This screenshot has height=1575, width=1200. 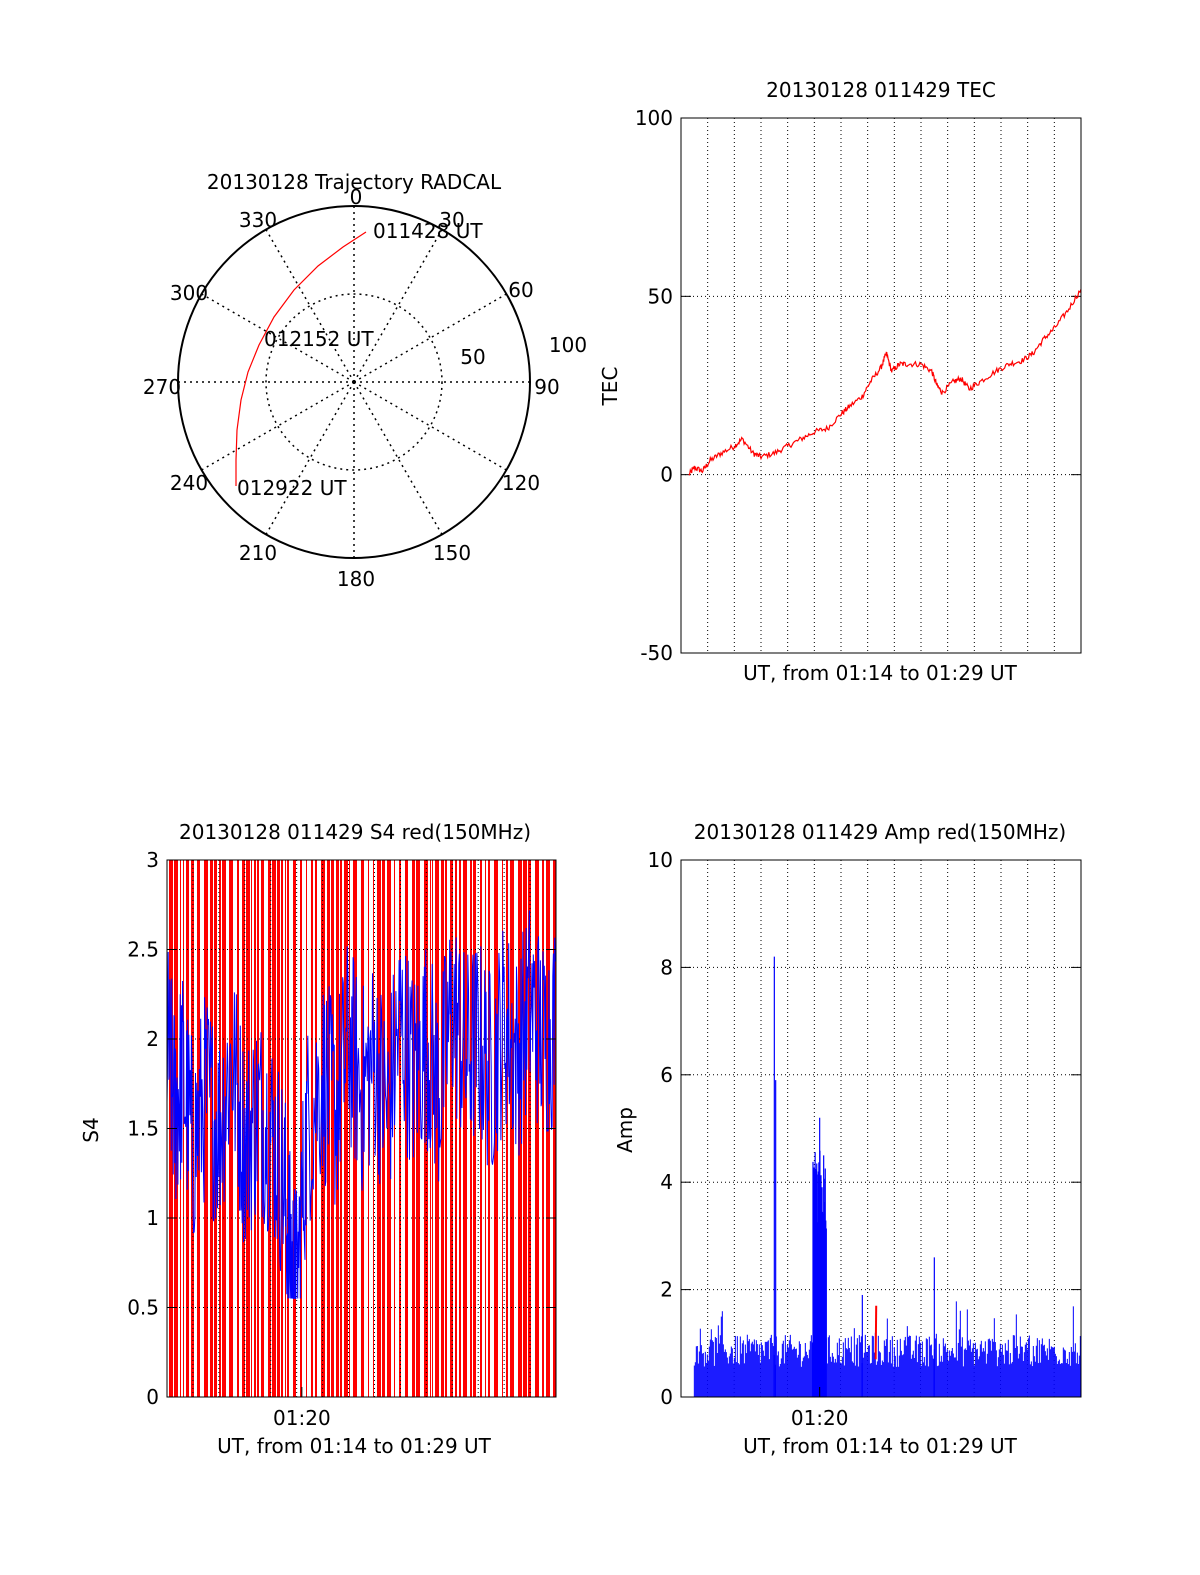 What do you see at coordinates (354, 182) in the screenshot?
I see `trajectory-title: 20130128 Trajectory RADCAL` at bounding box center [354, 182].